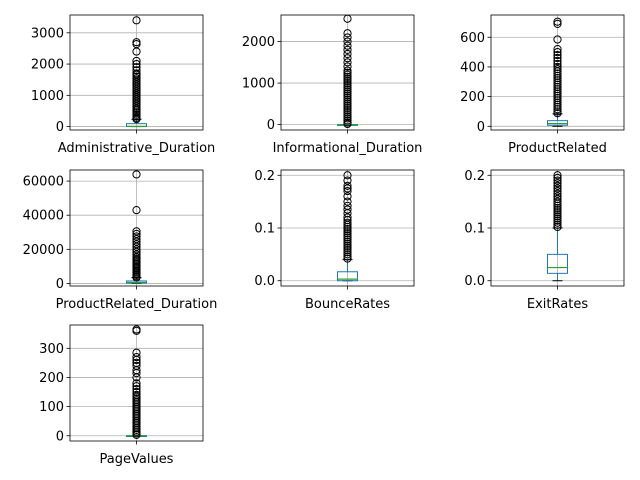 This screenshot has width=640, height=480. I want to click on subplot-BounceRates: 0.0 0.1 0.2 BounceRates, so click(334, 240).